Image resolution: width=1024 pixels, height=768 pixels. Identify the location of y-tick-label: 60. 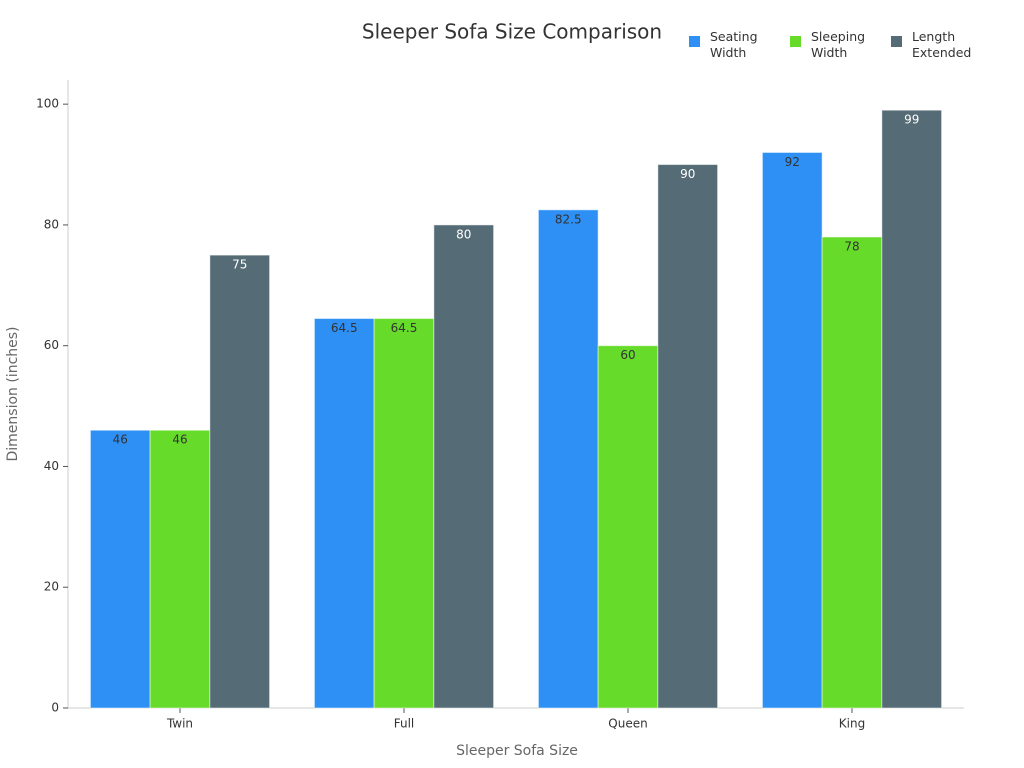
(51, 345).